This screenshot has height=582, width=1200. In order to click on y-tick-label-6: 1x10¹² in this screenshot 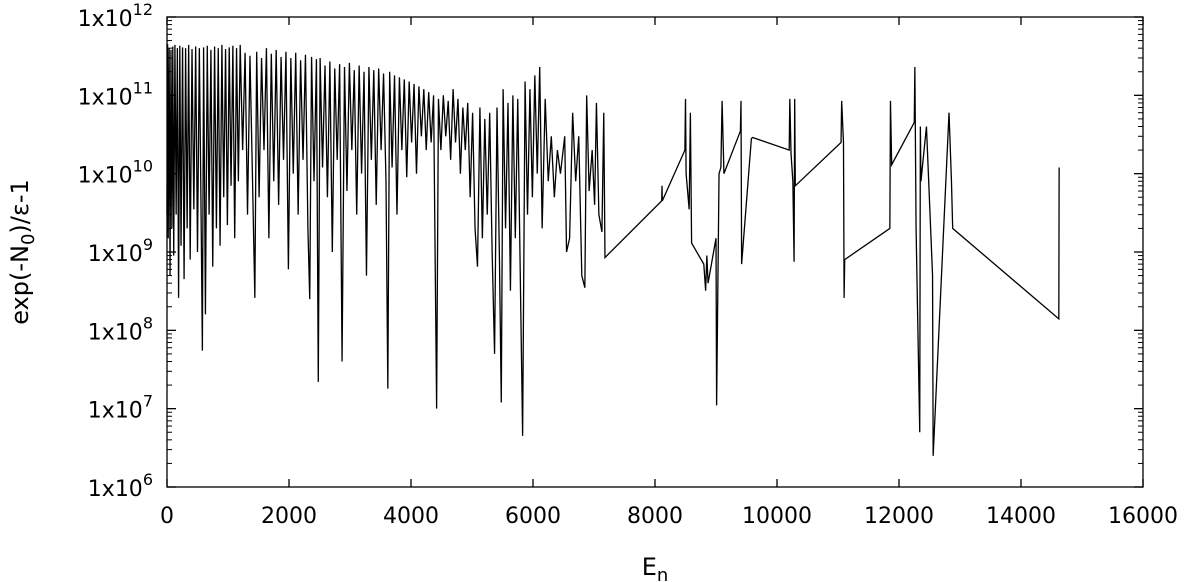, I will do `click(115, 16)`.